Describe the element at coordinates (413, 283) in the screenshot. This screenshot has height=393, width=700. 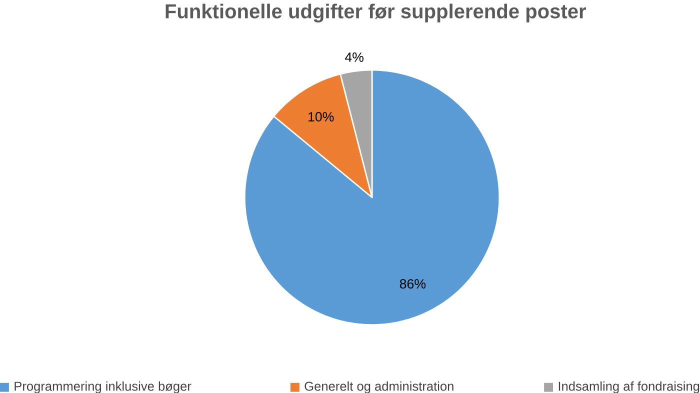
I see `data-label: 86%` at that location.